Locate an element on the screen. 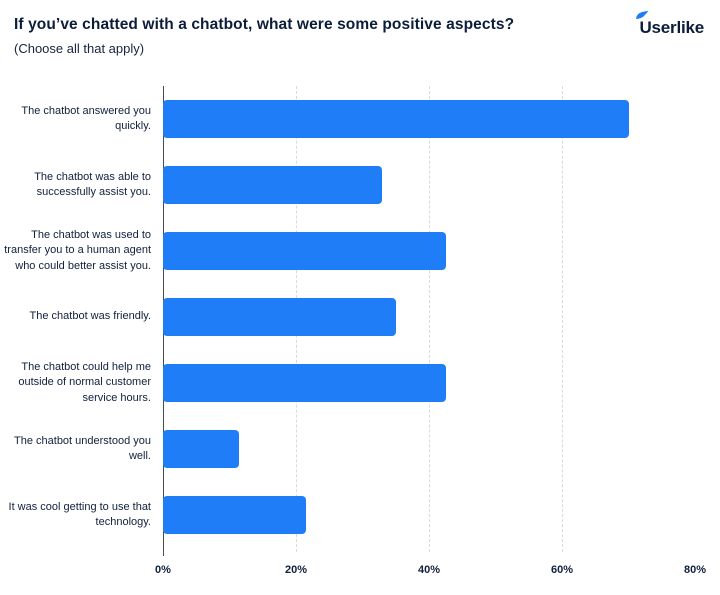 This screenshot has height=595, width=720. chart-row: The chatbot understood you well. is located at coordinates (360, 449).